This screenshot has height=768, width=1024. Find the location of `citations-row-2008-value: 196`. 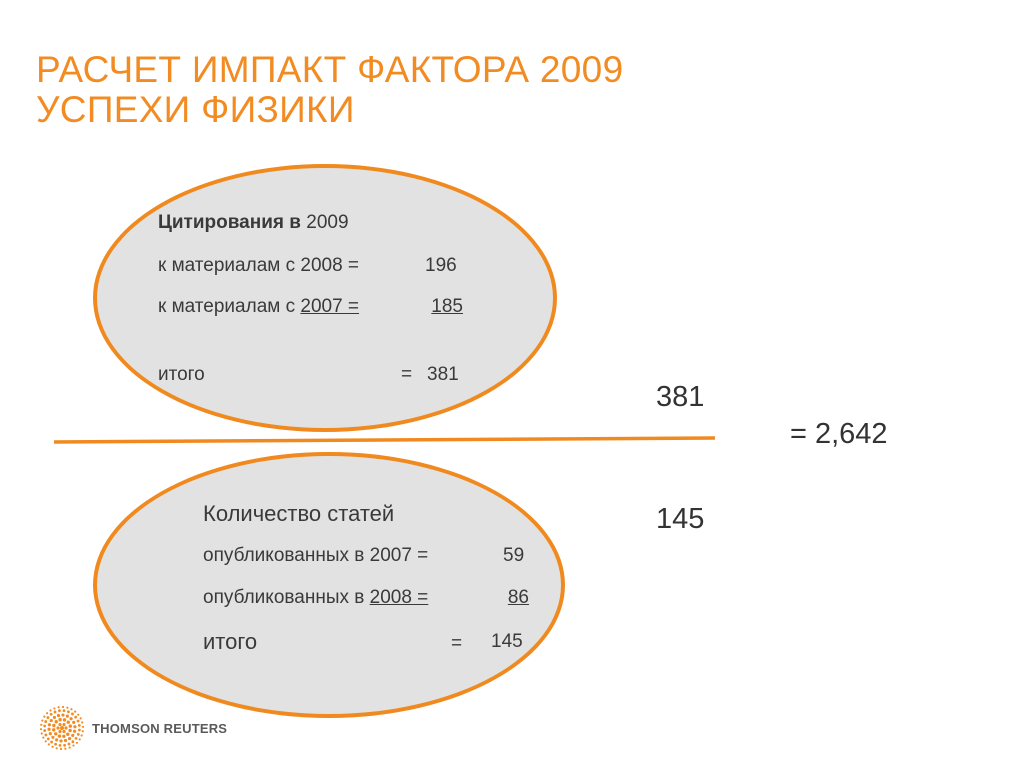

citations-row-2008-value: 196 is located at coordinates (441, 265).